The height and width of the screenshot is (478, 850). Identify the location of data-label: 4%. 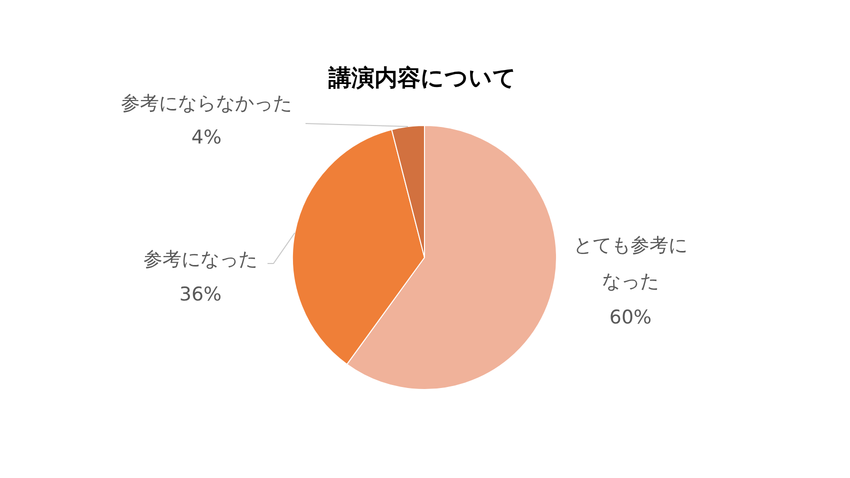
(206, 137).